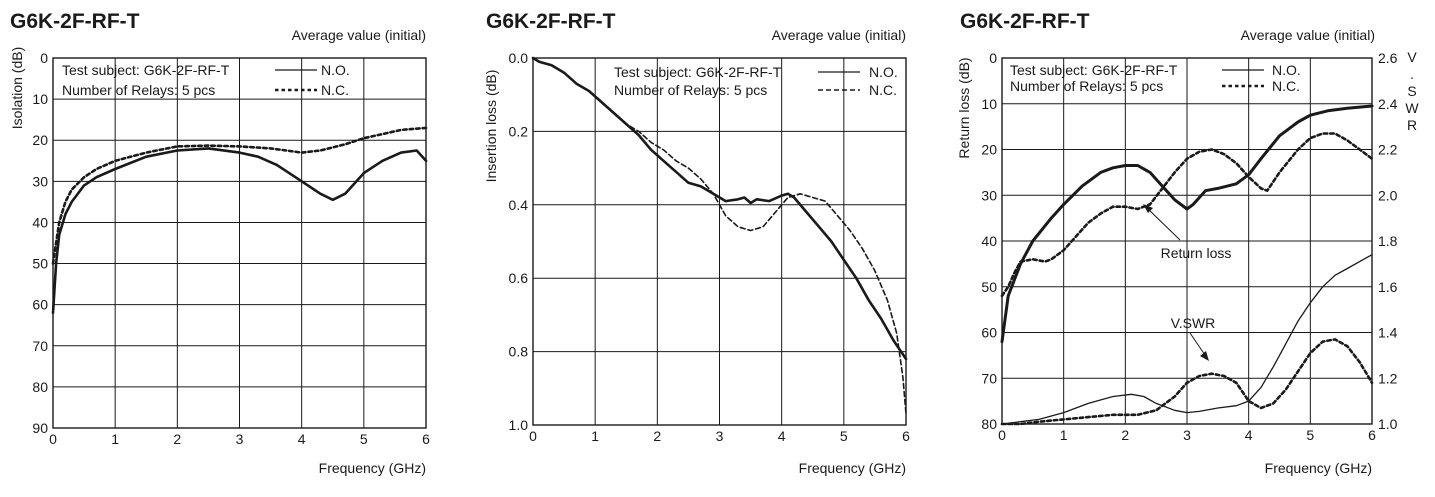 The image size is (1435, 497). What do you see at coordinates (1148, 208) in the screenshot?
I see `annotation-arrowhead-return-loss` at bounding box center [1148, 208].